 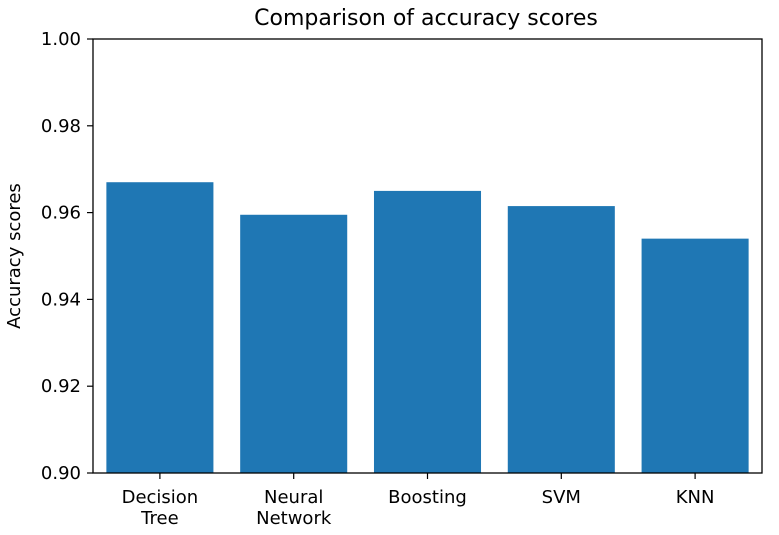 I want to click on chart-title: Comparison of accuracy scores, so click(x=426, y=18).